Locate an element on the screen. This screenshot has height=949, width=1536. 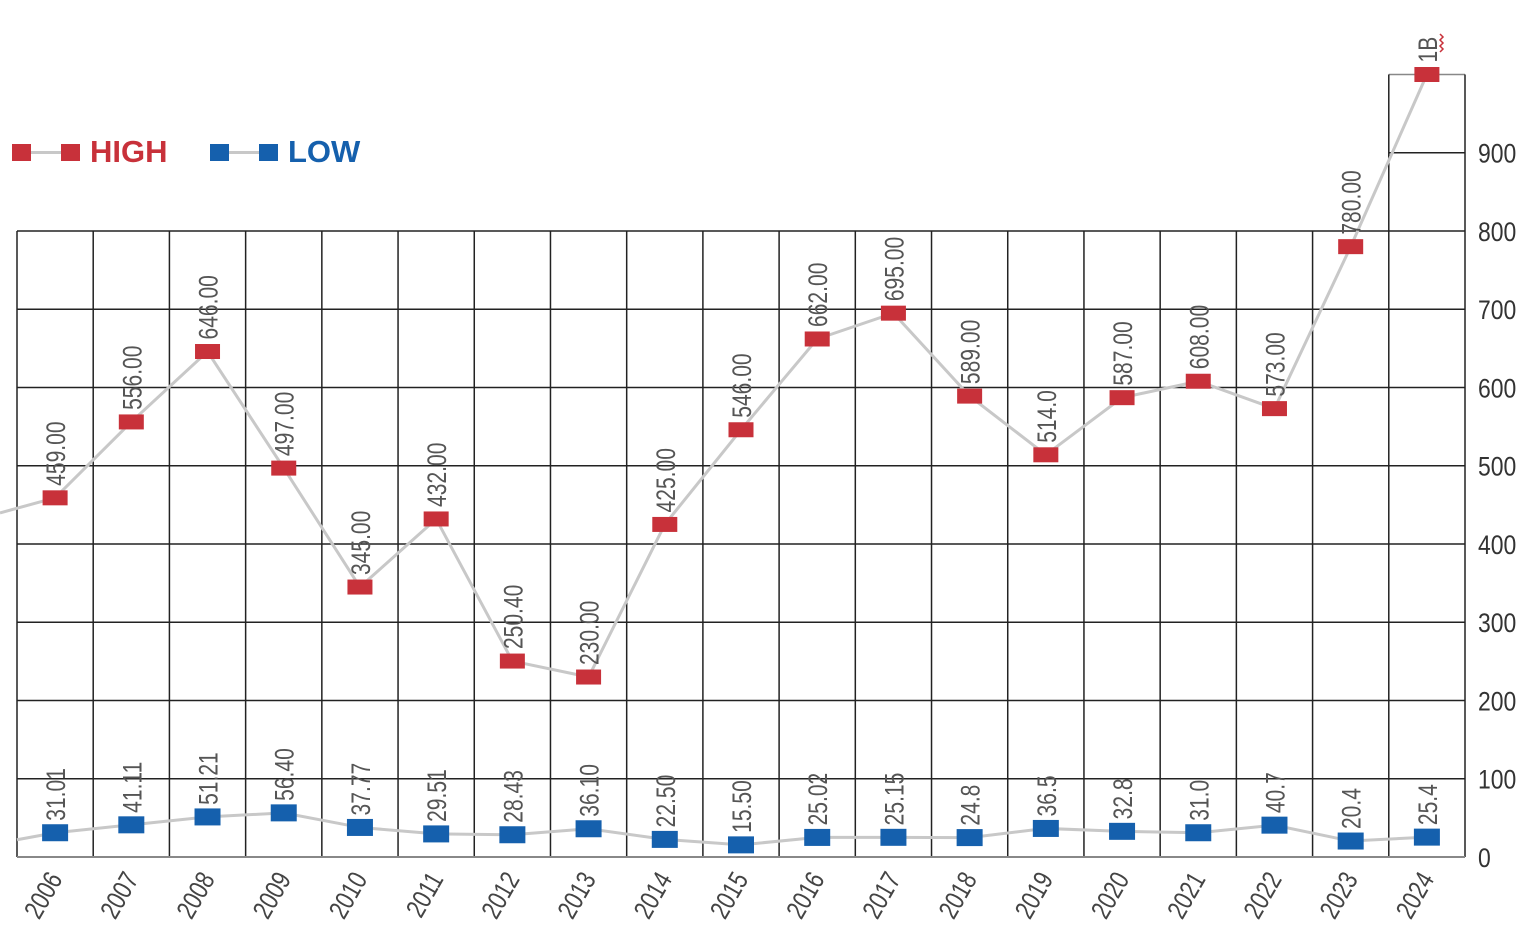
x-tick-label: 2006 is located at coordinates (44, 895).